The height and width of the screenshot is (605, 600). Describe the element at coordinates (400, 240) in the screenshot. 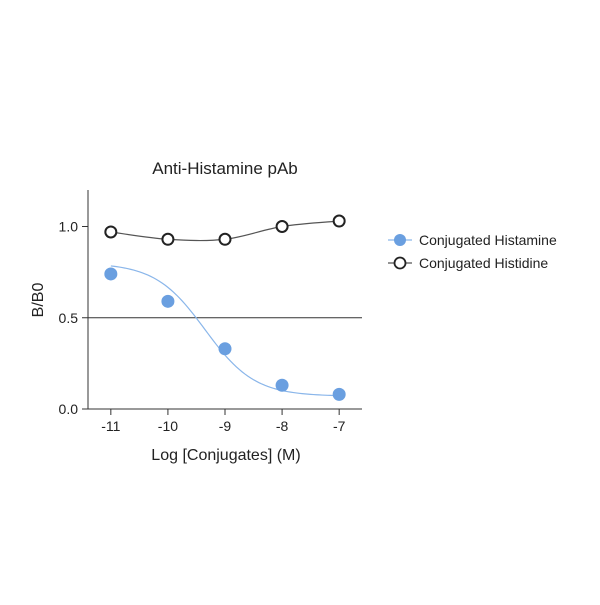

I see `legend-marker-histamine` at that location.